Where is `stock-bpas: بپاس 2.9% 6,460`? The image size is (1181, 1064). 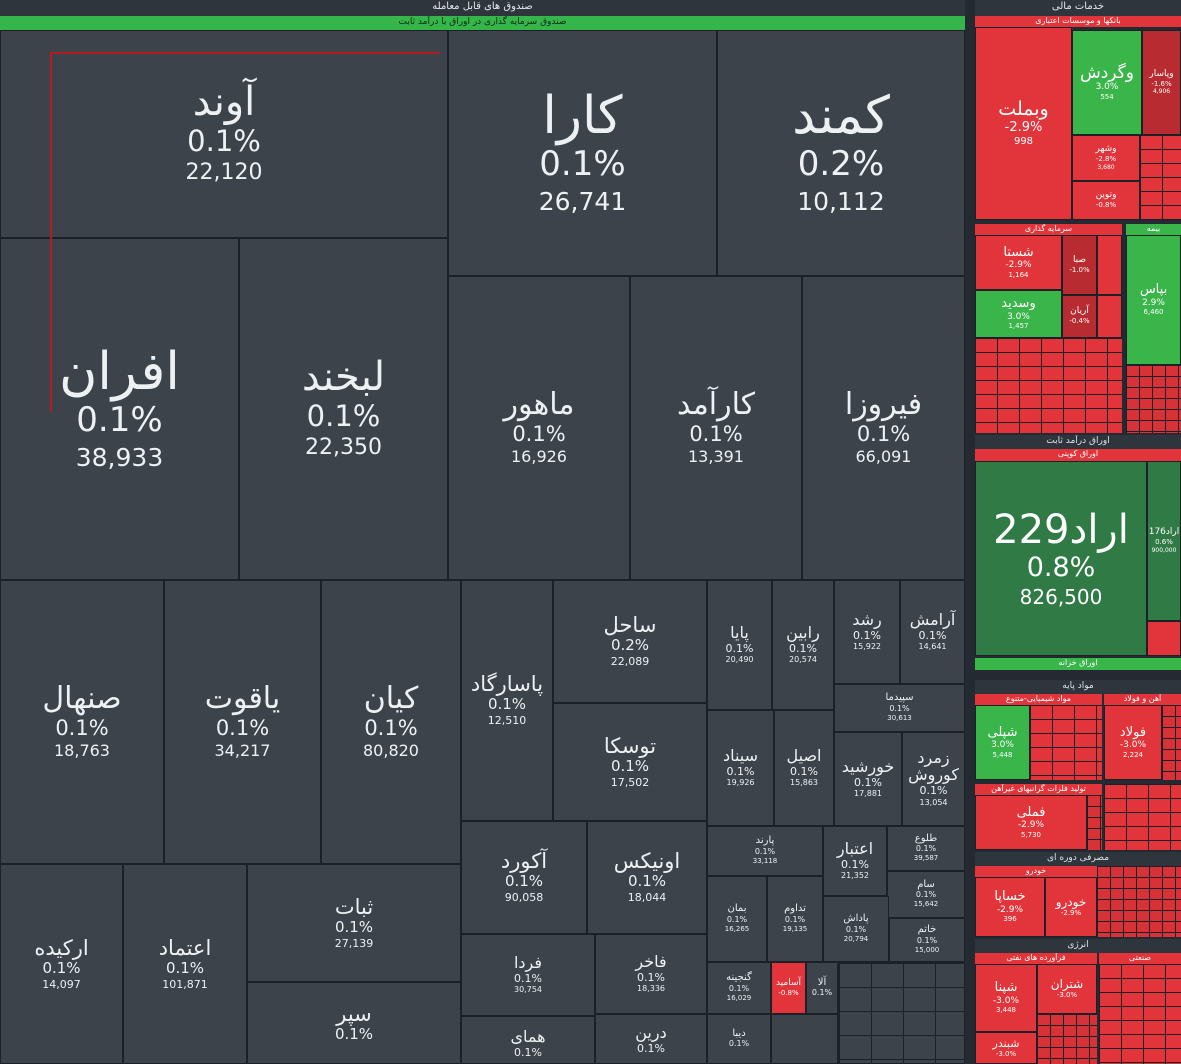
stock-bpas: بپاس 2.9% 6,460 is located at coordinates (1153, 300).